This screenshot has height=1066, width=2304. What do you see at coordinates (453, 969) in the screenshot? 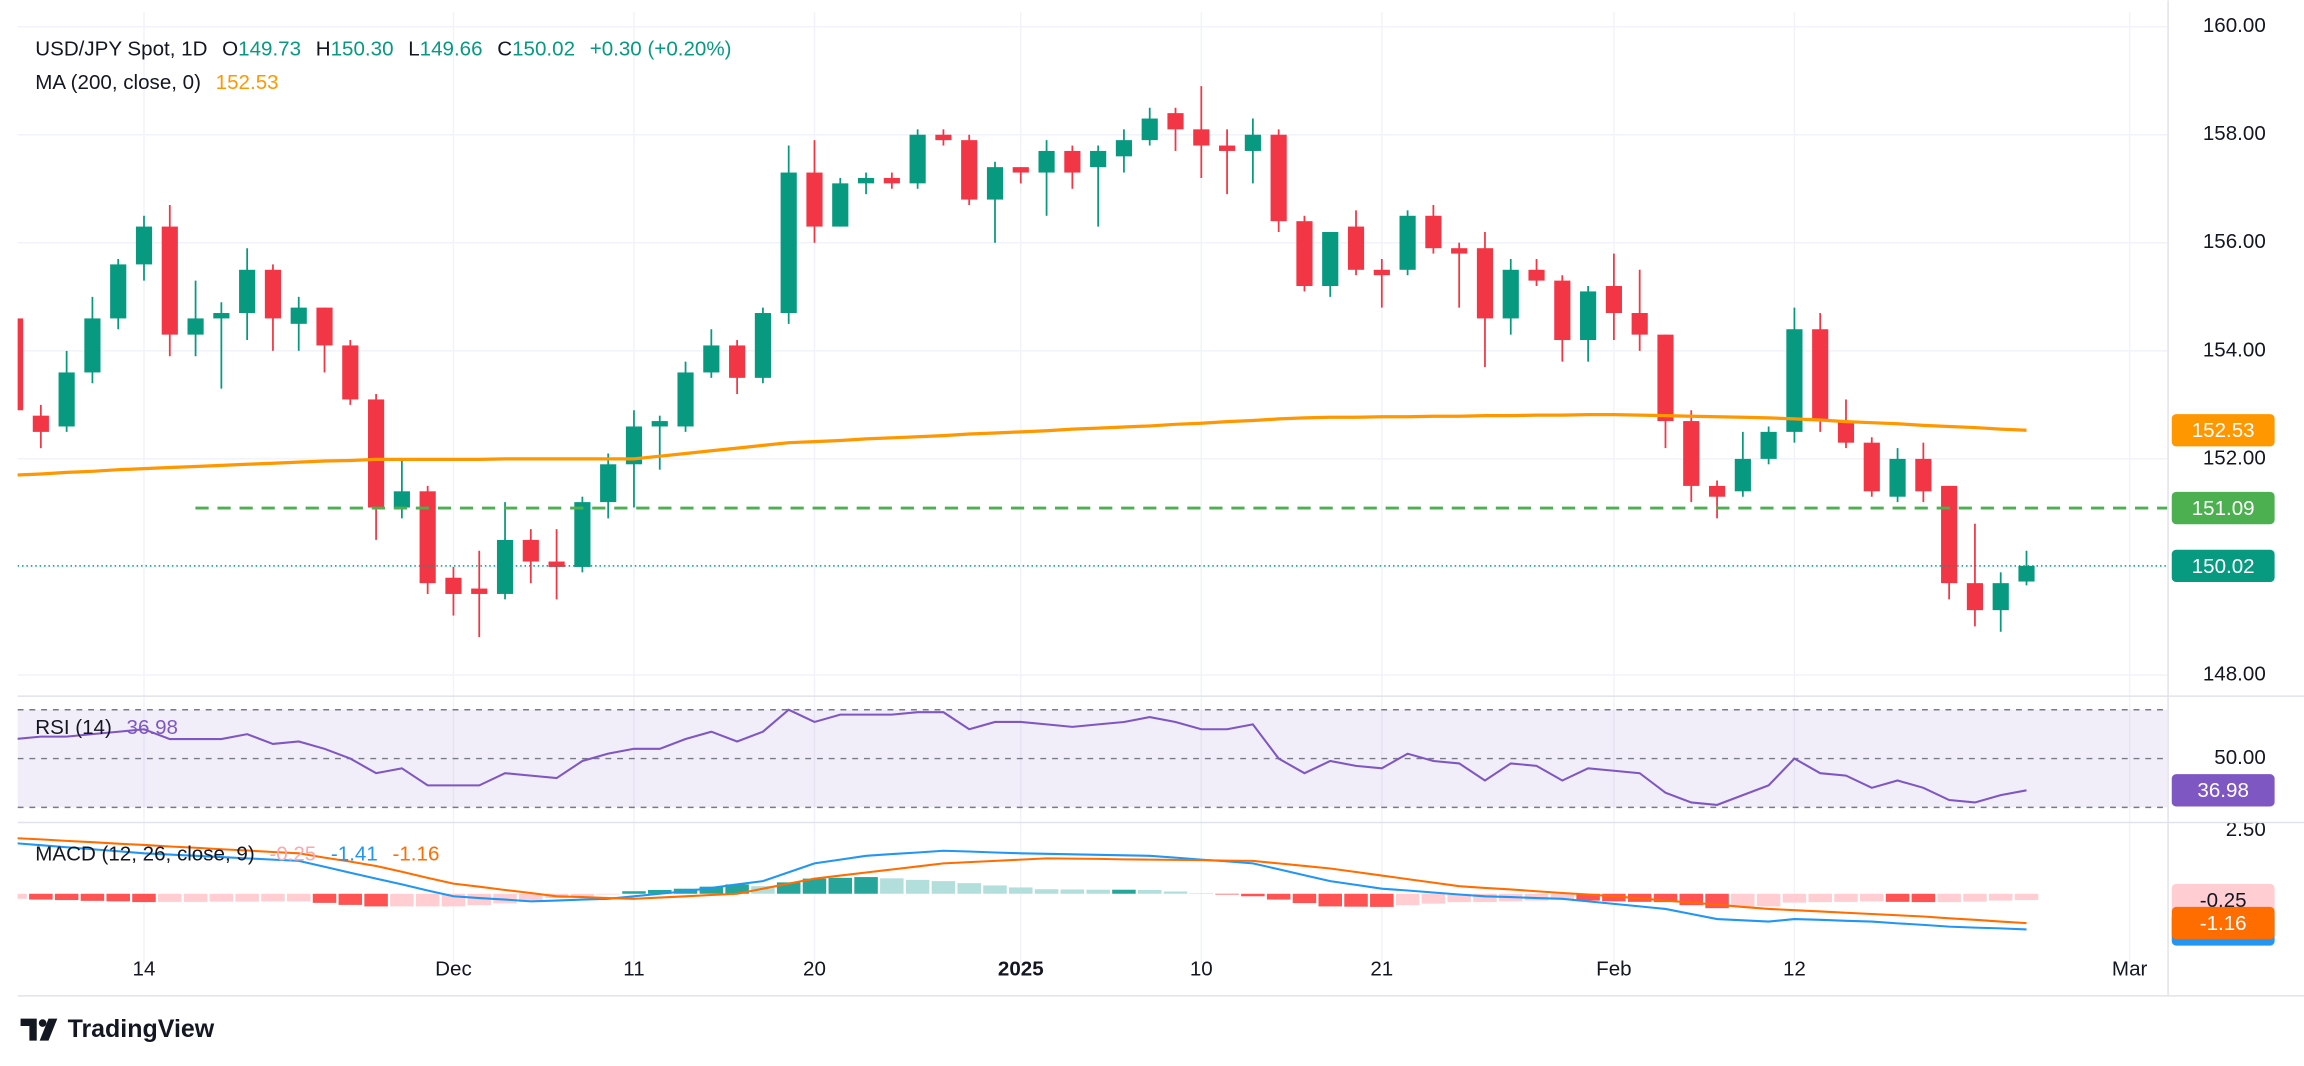
I see `x-tick-label: Dec` at bounding box center [453, 969].